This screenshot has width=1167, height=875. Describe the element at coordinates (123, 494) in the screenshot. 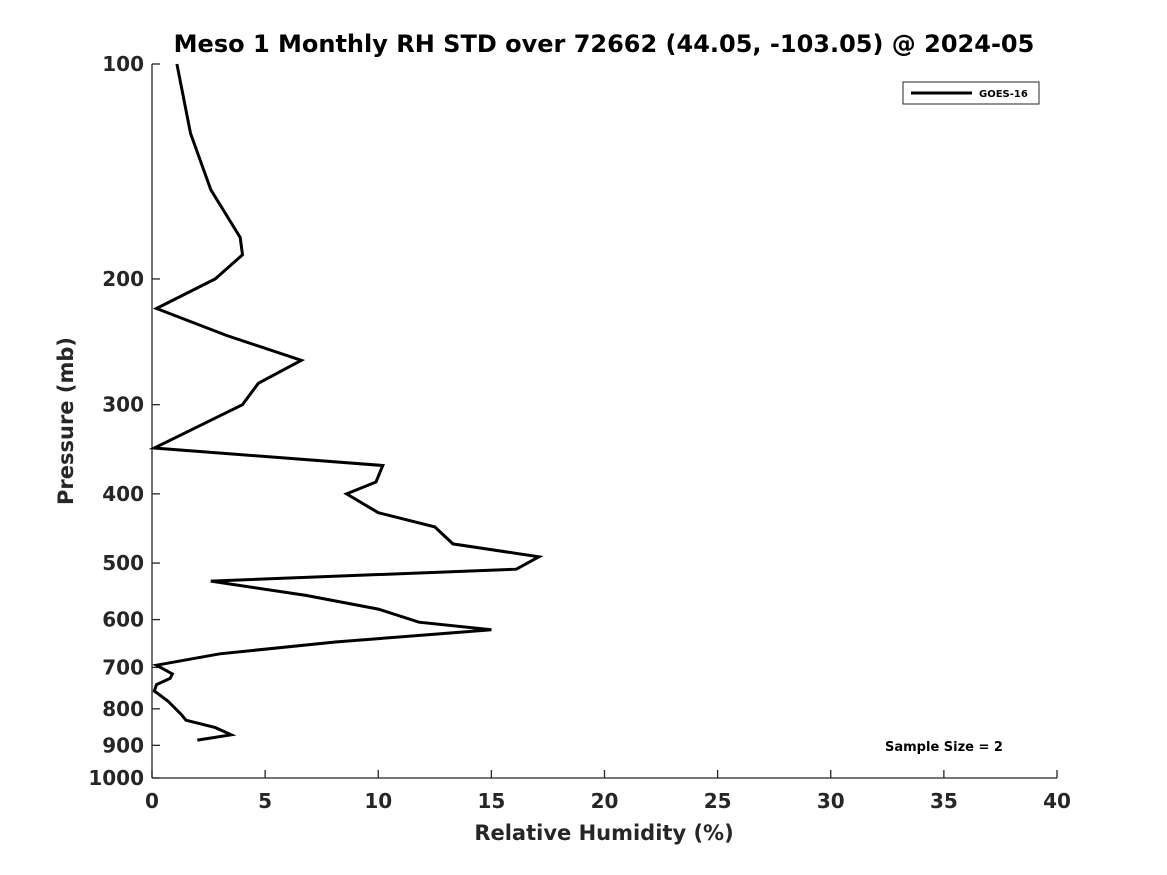

I see `y-tick-label: 400` at that location.